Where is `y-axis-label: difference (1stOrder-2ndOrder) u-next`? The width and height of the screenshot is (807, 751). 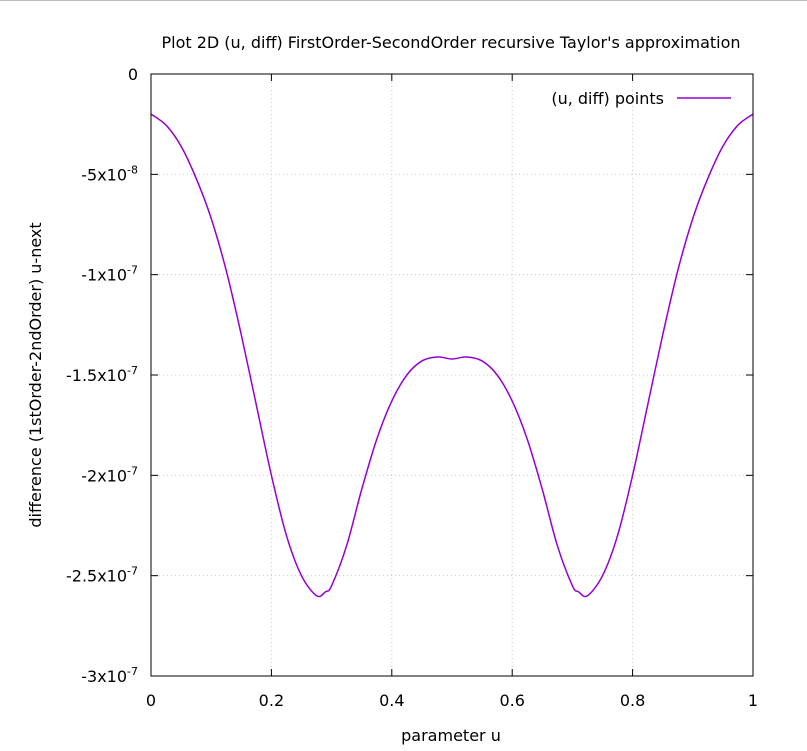 y-axis-label: difference (1stOrder-2ndOrder) u-next is located at coordinates (35, 374).